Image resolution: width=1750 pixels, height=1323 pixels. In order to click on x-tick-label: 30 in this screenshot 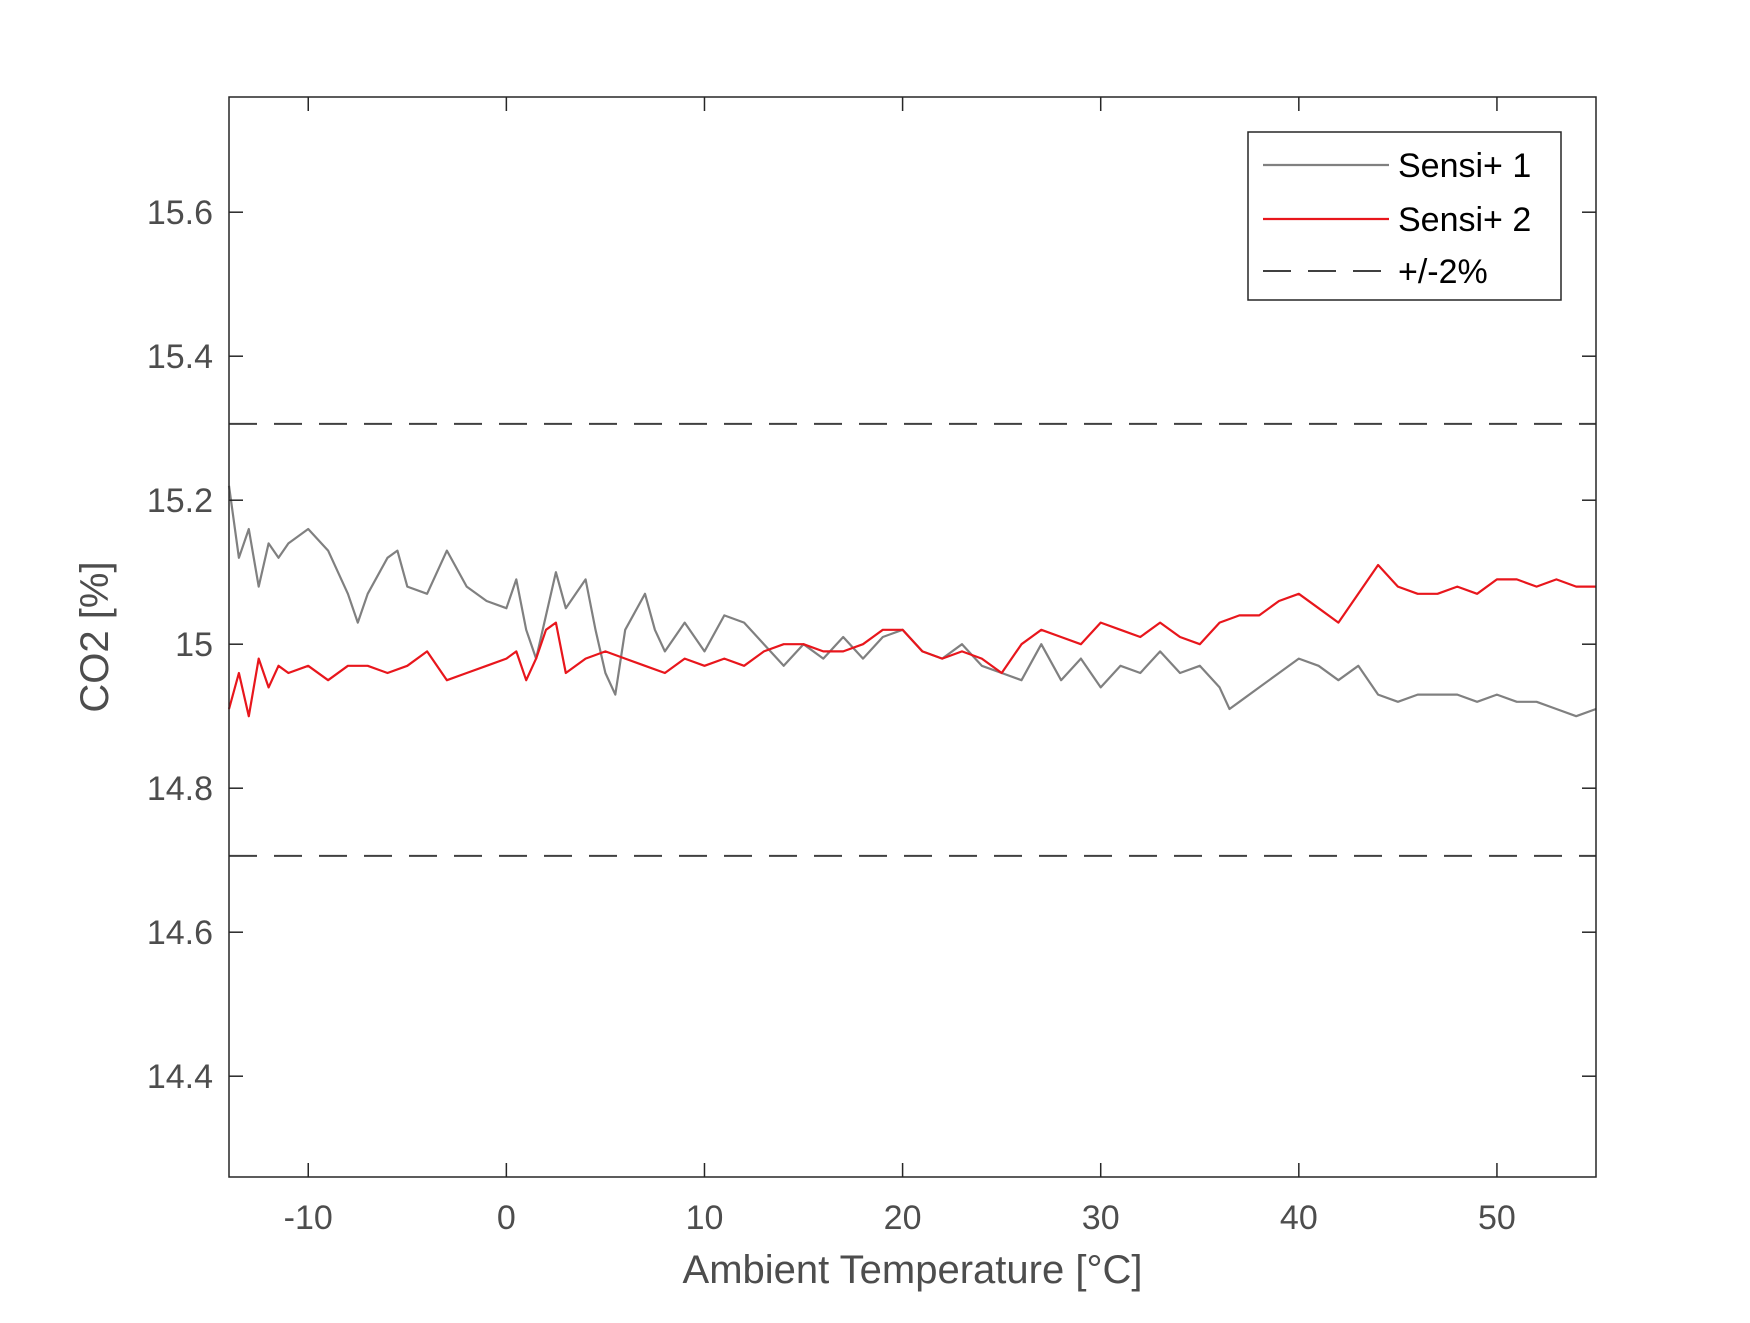, I will do `click(1101, 1218)`.